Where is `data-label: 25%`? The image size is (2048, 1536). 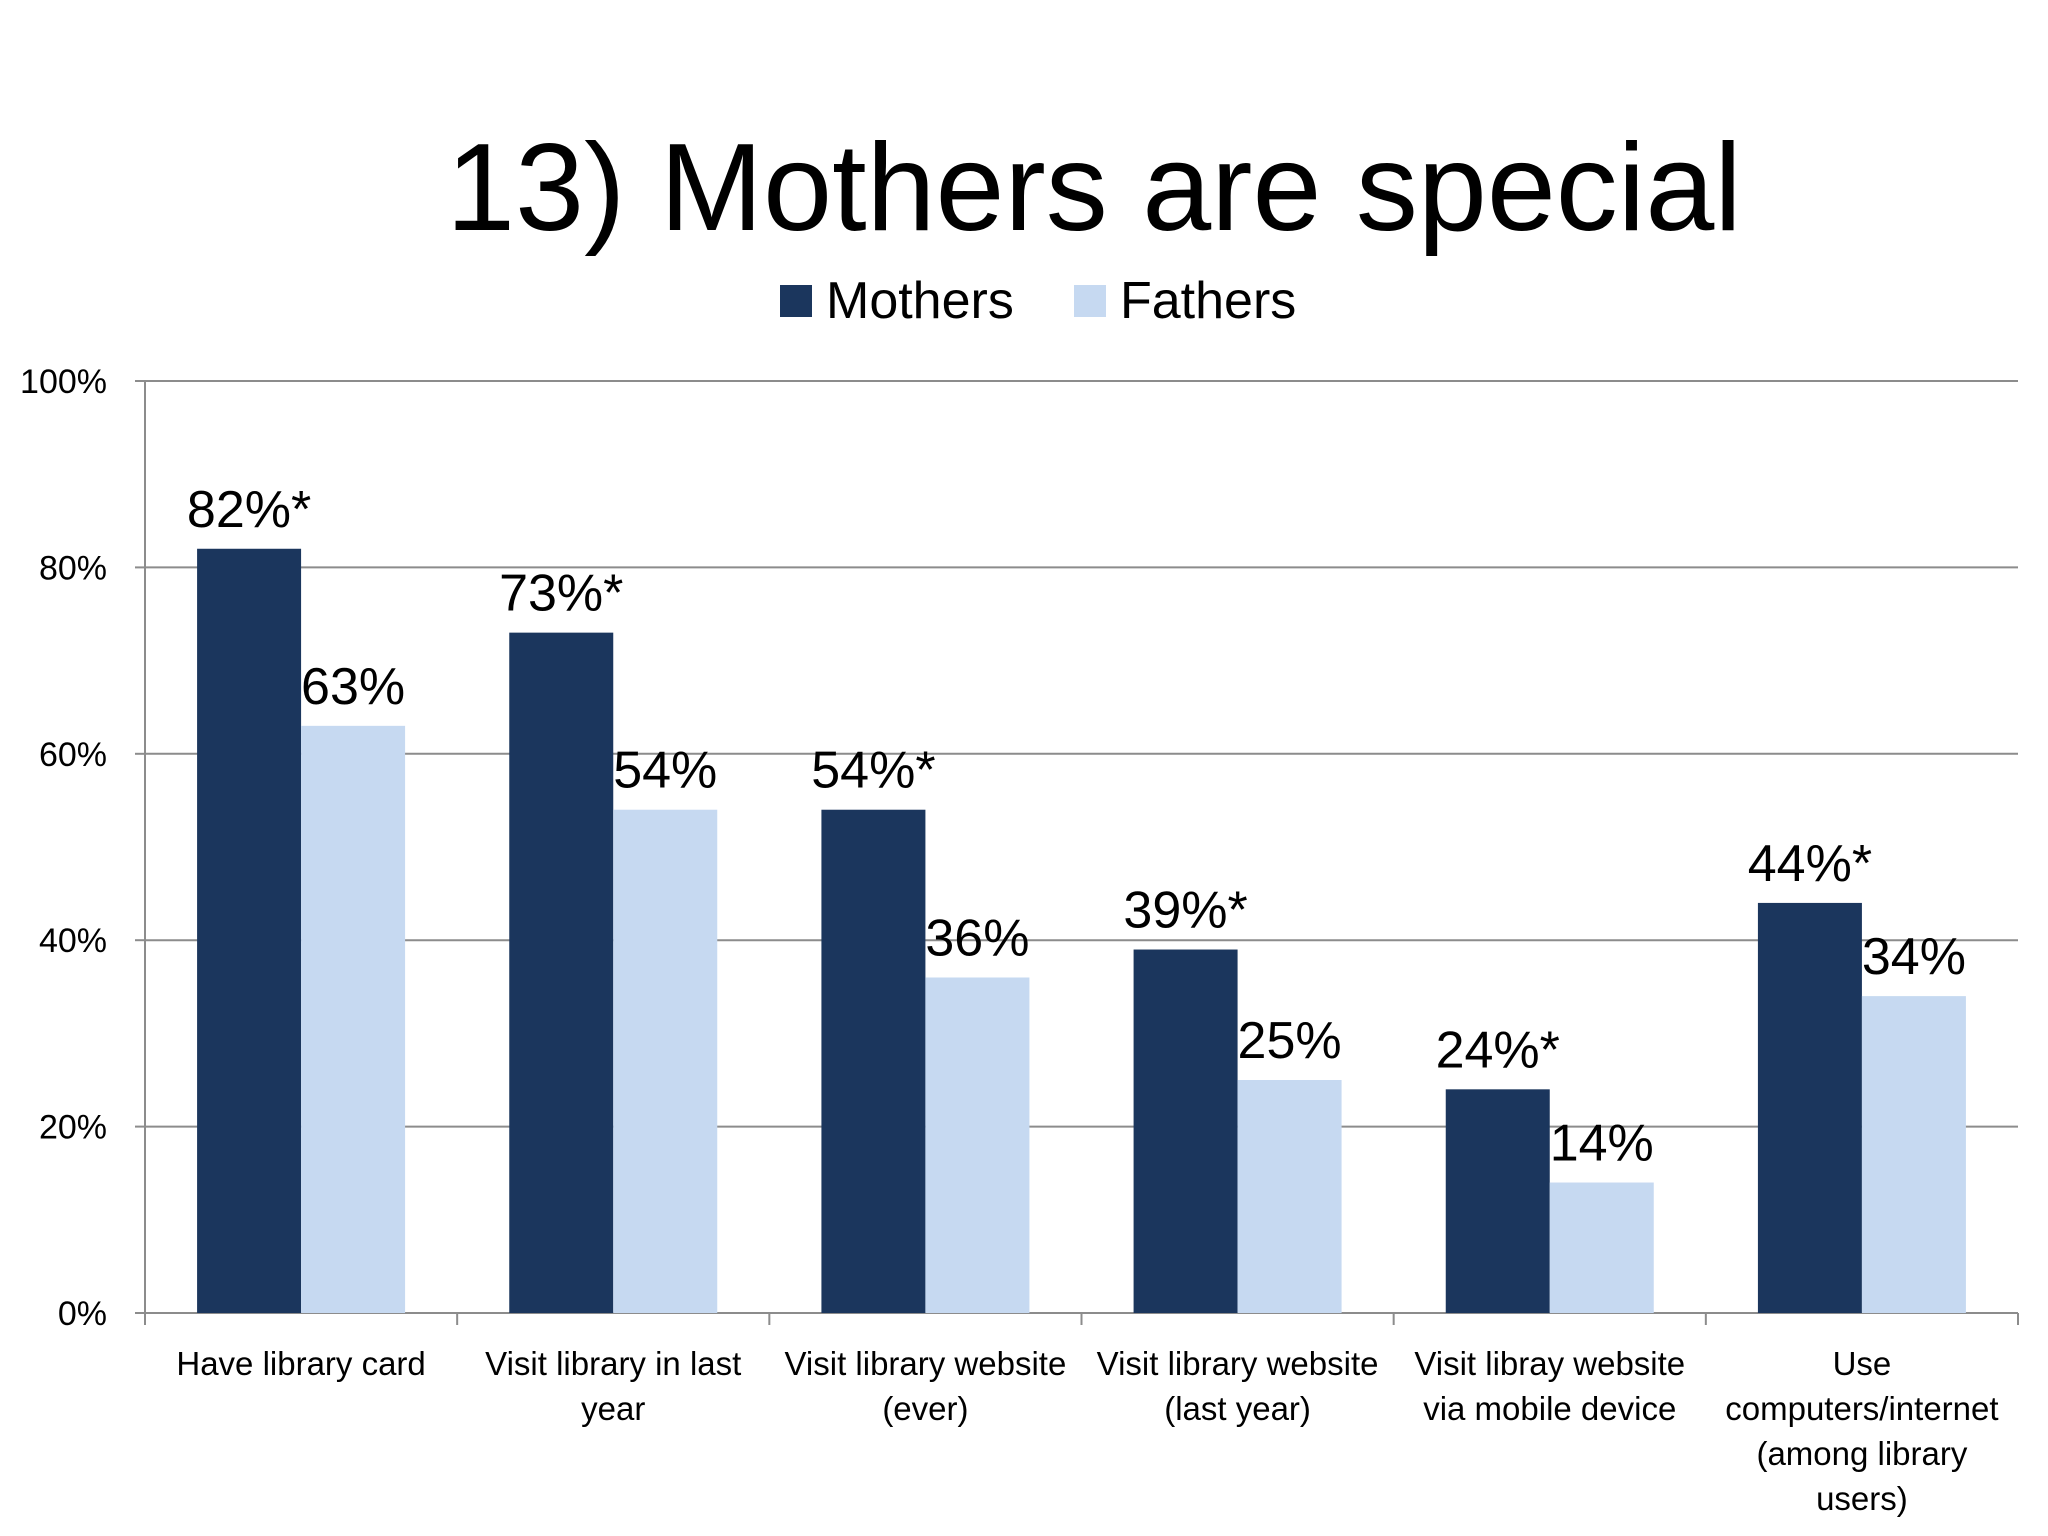
data-label: 25% is located at coordinates (1290, 1041).